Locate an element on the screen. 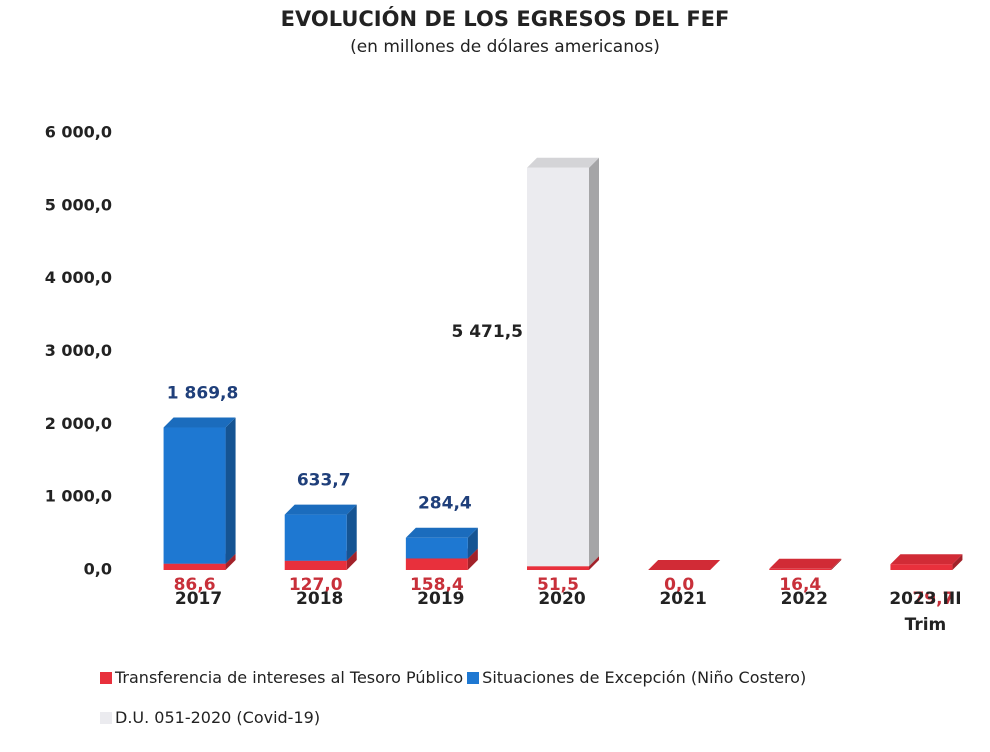  x-tick-label: 2018 is located at coordinates (320, 599).